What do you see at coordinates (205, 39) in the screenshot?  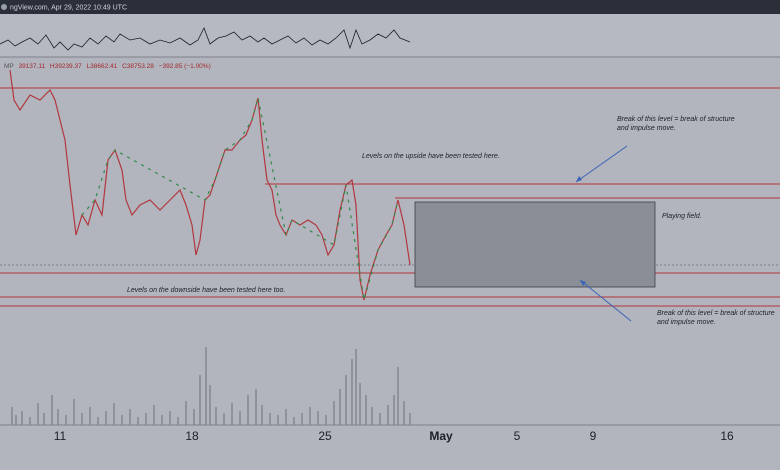 I see `oscillator-line` at bounding box center [205, 39].